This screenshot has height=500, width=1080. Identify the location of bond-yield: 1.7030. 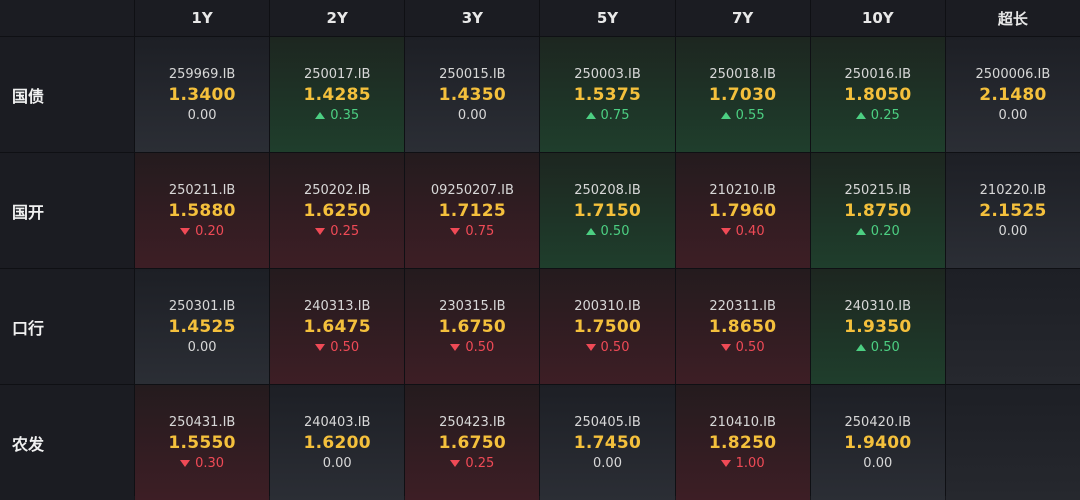
(742, 94).